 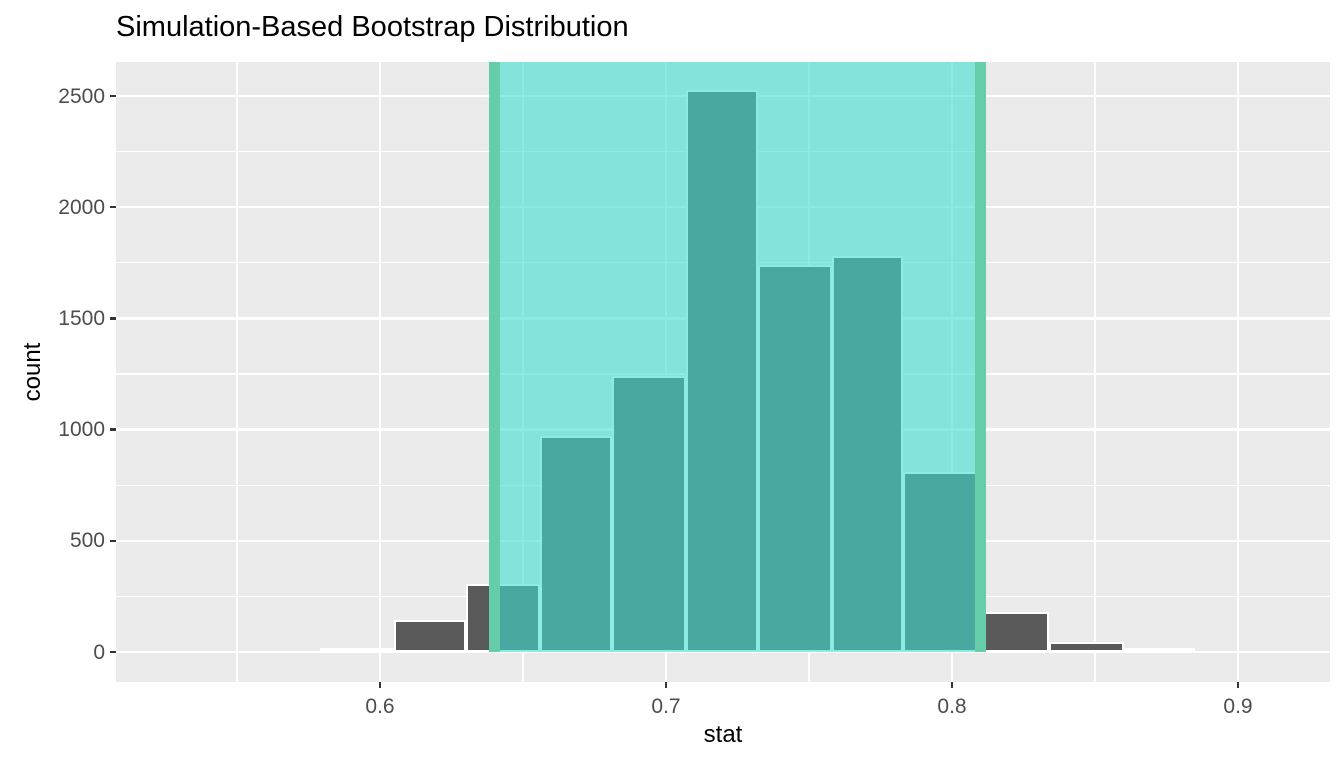 What do you see at coordinates (81, 318) in the screenshot?
I see `y-axis-tick-label: 1500` at bounding box center [81, 318].